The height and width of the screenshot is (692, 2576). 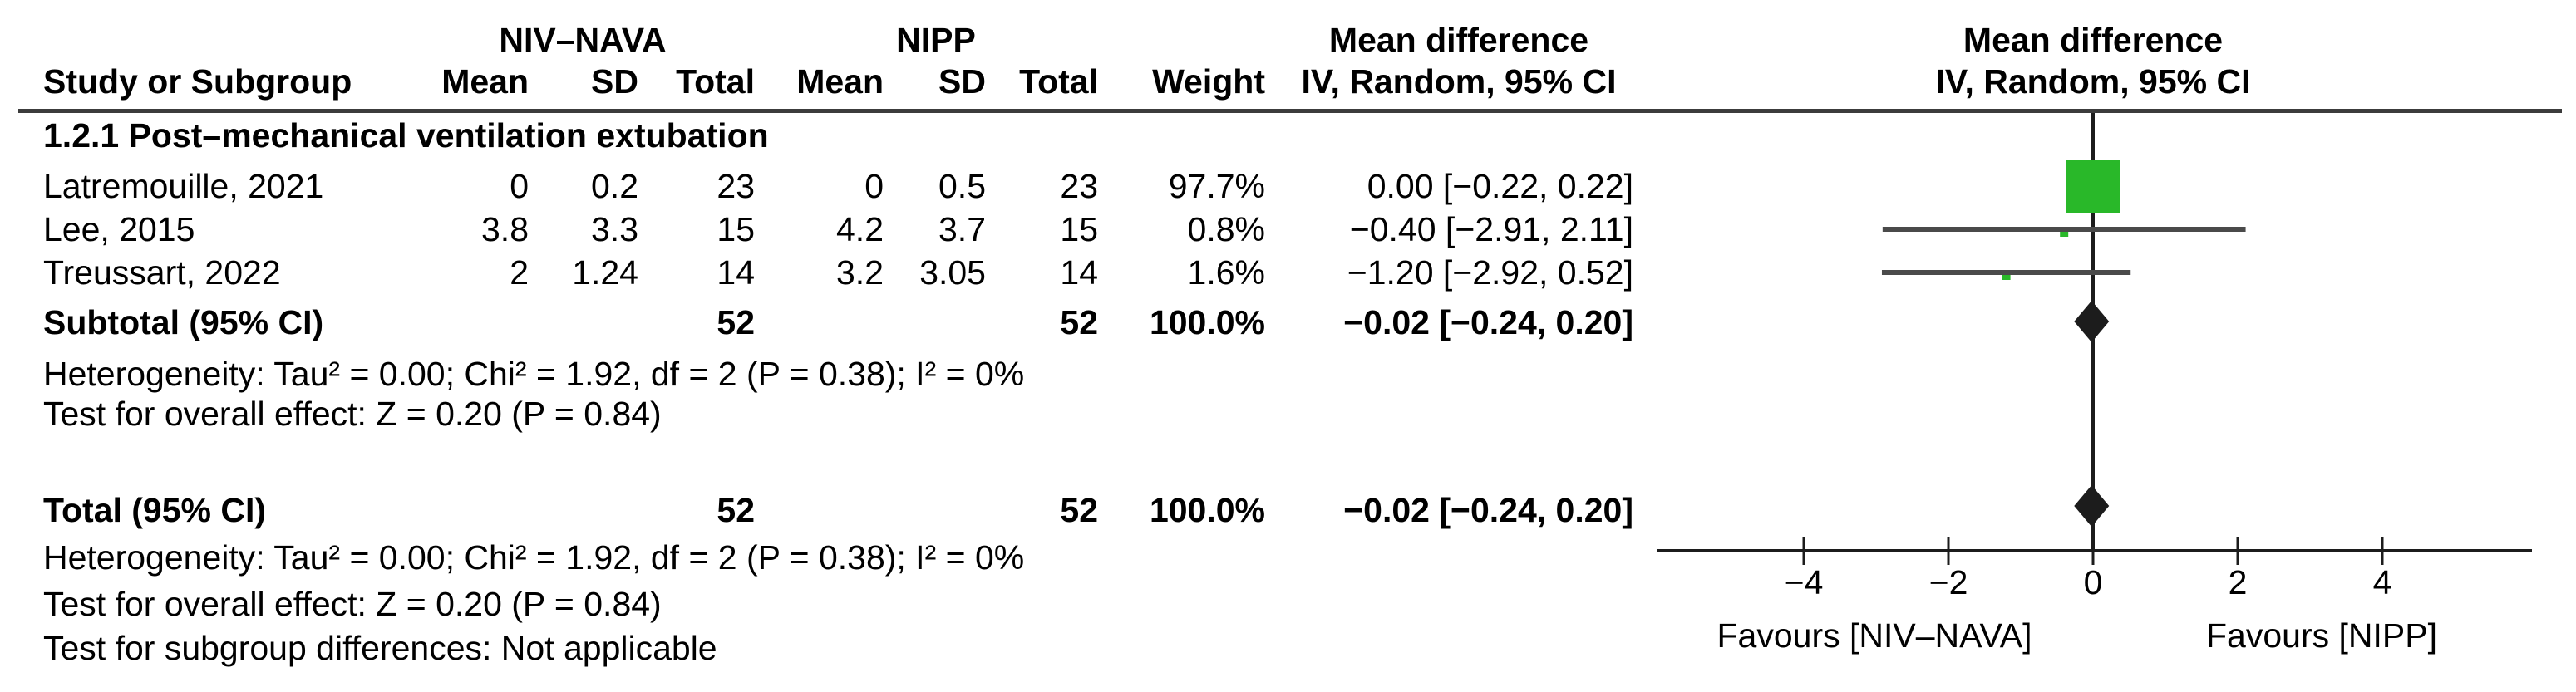 What do you see at coordinates (1226, 272) in the screenshot?
I see `cell-weight: 1.6%` at bounding box center [1226, 272].